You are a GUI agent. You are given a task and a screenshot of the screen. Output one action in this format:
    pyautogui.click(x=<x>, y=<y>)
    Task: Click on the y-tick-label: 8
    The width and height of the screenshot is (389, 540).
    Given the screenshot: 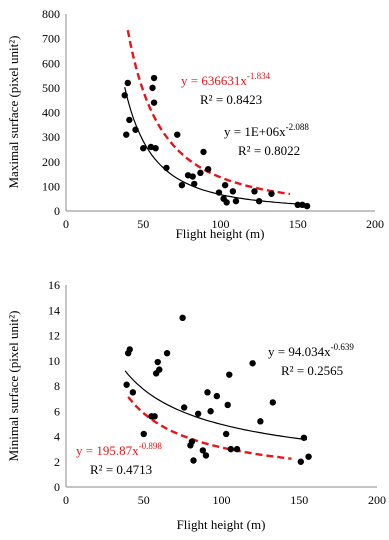 What is the action you would take?
    pyautogui.click(x=57, y=386)
    